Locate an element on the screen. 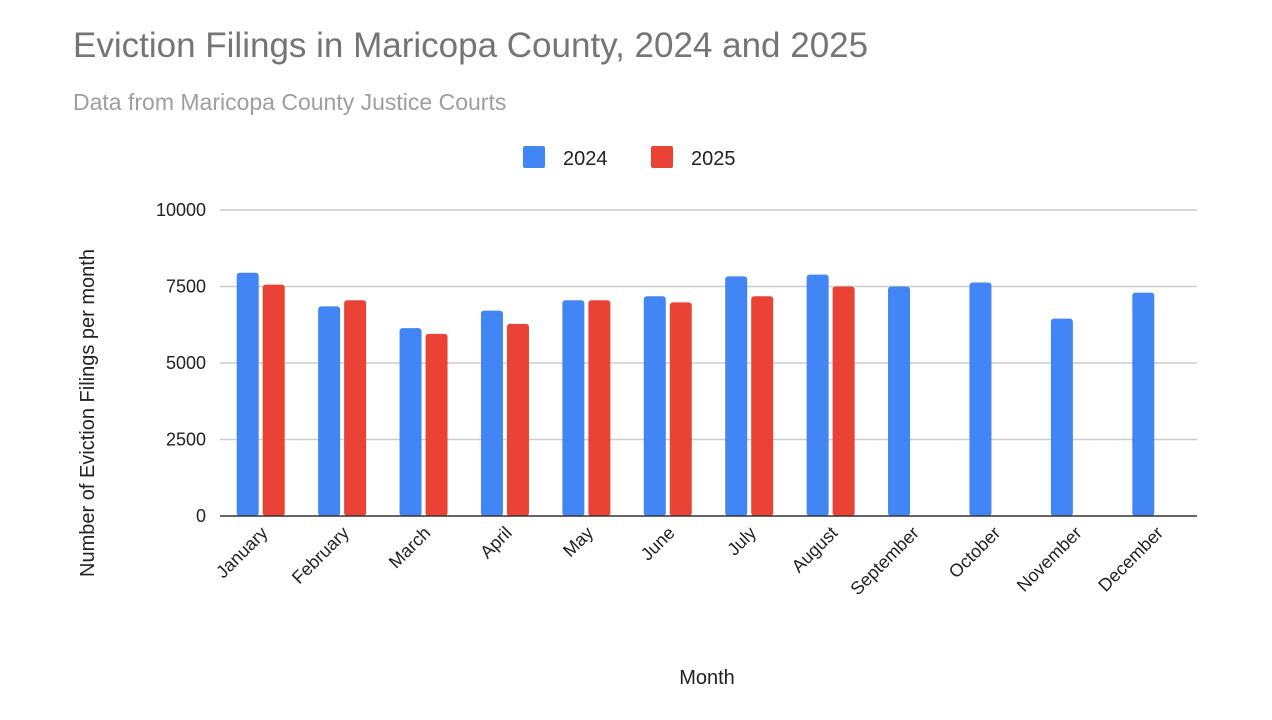 The height and width of the screenshot is (720, 1272). legend-swatch-2024 is located at coordinates (534, 157).